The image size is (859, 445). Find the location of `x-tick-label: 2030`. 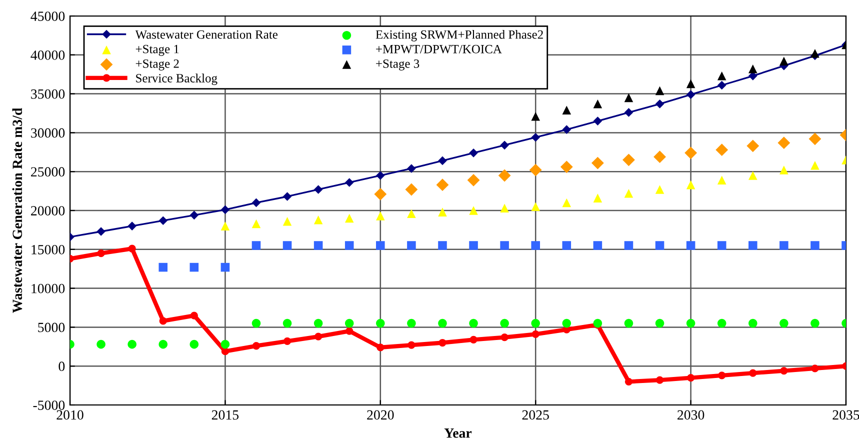

x-tick-label: 2030 is located at coordinates (691, 415).